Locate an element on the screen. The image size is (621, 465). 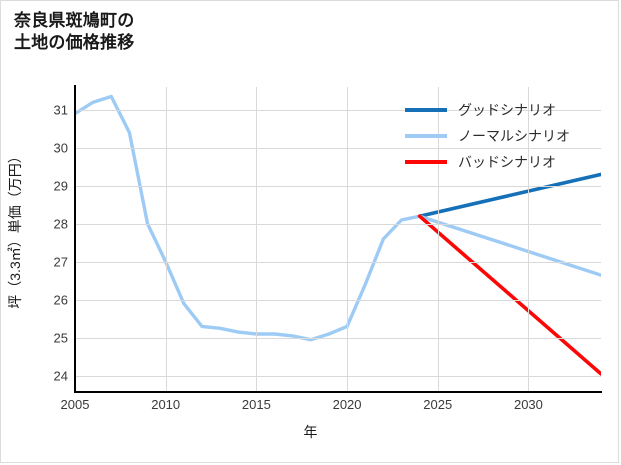
y-tick-label: 30 is located at coordinates (60, 148).